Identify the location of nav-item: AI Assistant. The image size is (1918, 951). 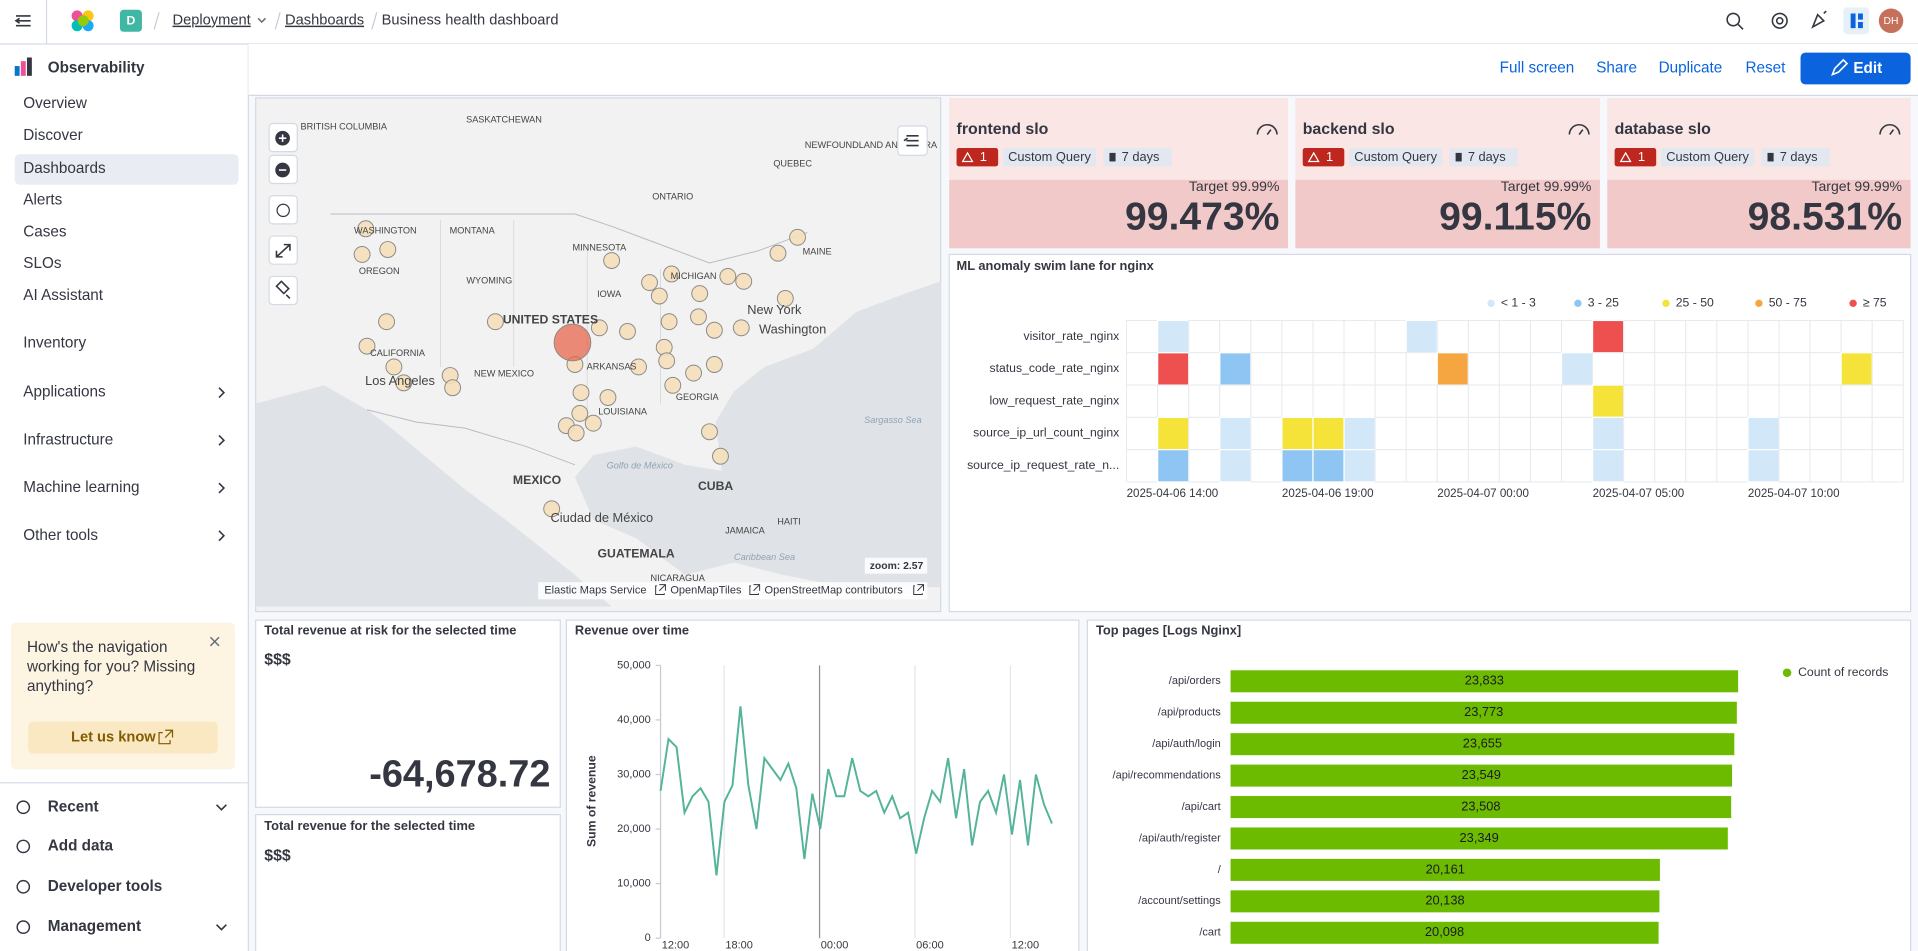
(63, 295).